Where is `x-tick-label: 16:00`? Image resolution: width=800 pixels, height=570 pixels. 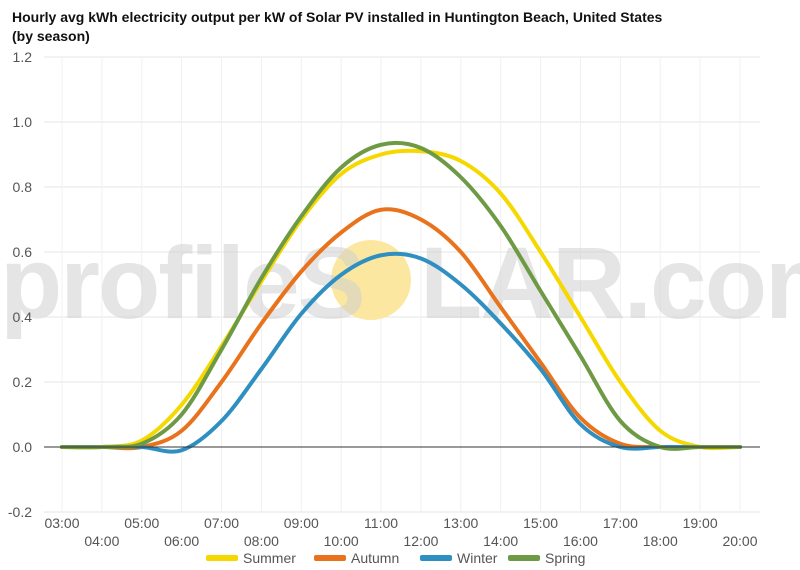
x-tick-label: 16:00 is located at coordinates (580, 541).